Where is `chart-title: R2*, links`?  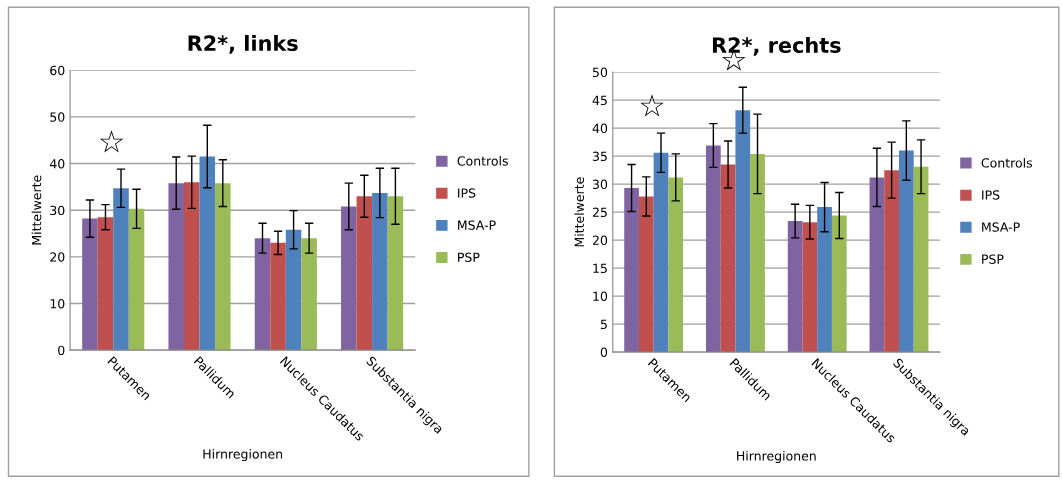
chart-title: R2*, links is located at coordinates (243, 44).